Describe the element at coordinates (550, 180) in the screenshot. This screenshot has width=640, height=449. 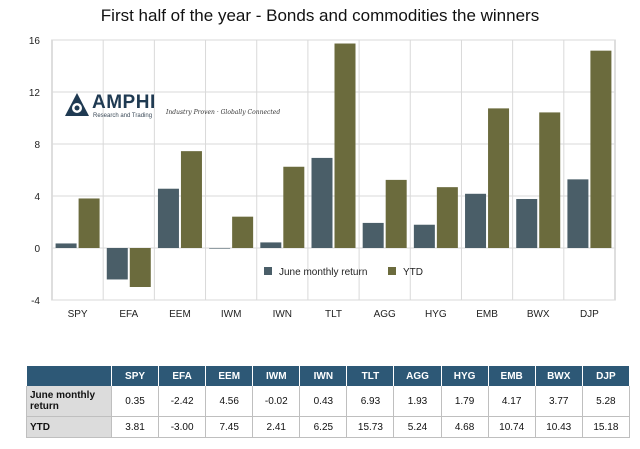
I see `bar-ytd-bwx` at that location.